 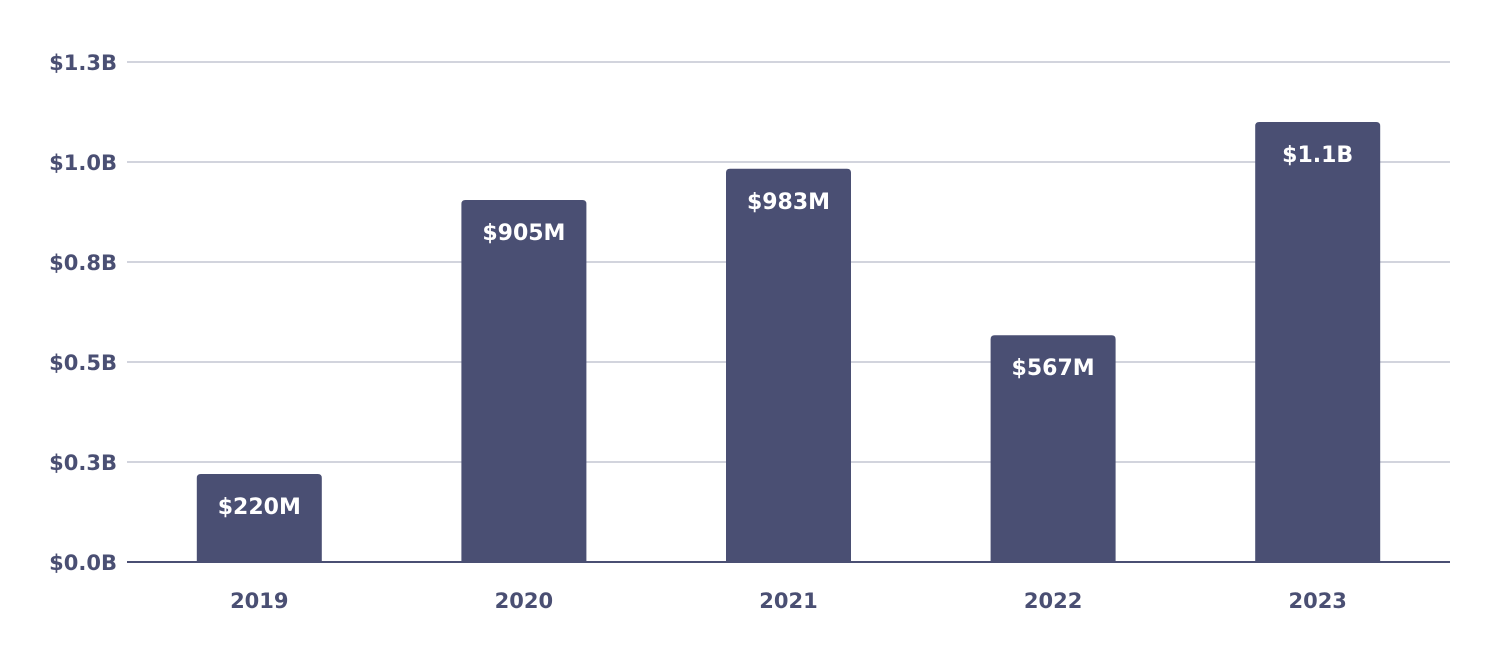 What do you see at coordinates (259, 507) in the screenshot?
I see `bar-data-label: $220M` at bounding box center [259, 507].